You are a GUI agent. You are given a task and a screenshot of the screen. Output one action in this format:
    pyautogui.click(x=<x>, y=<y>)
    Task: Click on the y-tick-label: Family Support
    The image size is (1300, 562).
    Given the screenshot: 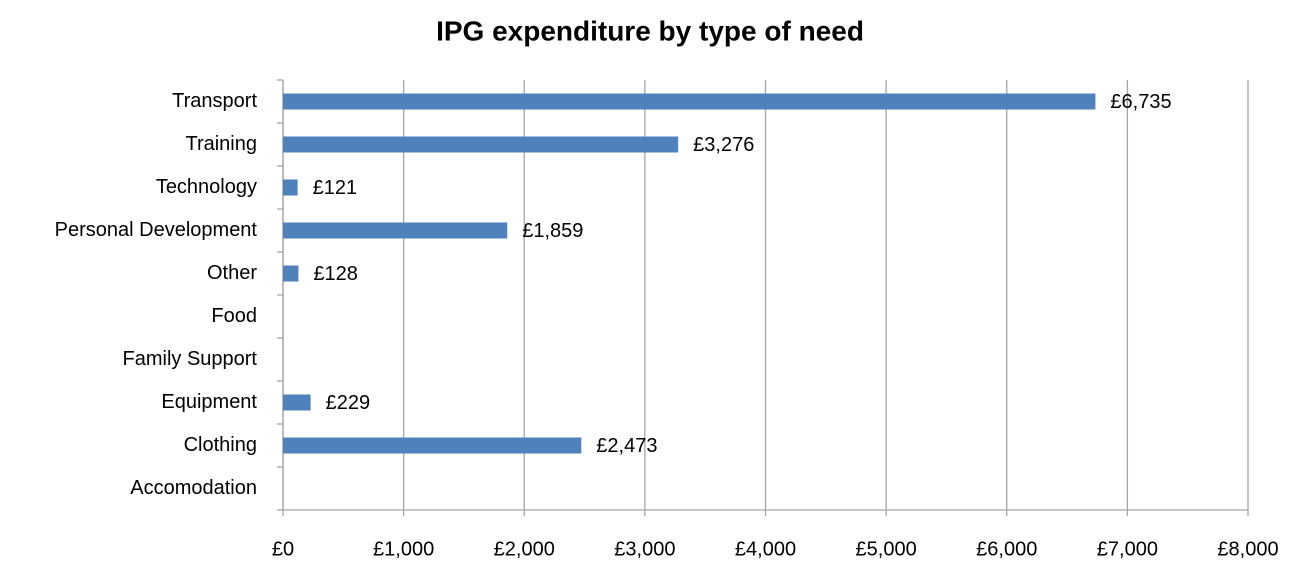 What is the action you would take?
    pyautogui.click(x=190, y=359)
    